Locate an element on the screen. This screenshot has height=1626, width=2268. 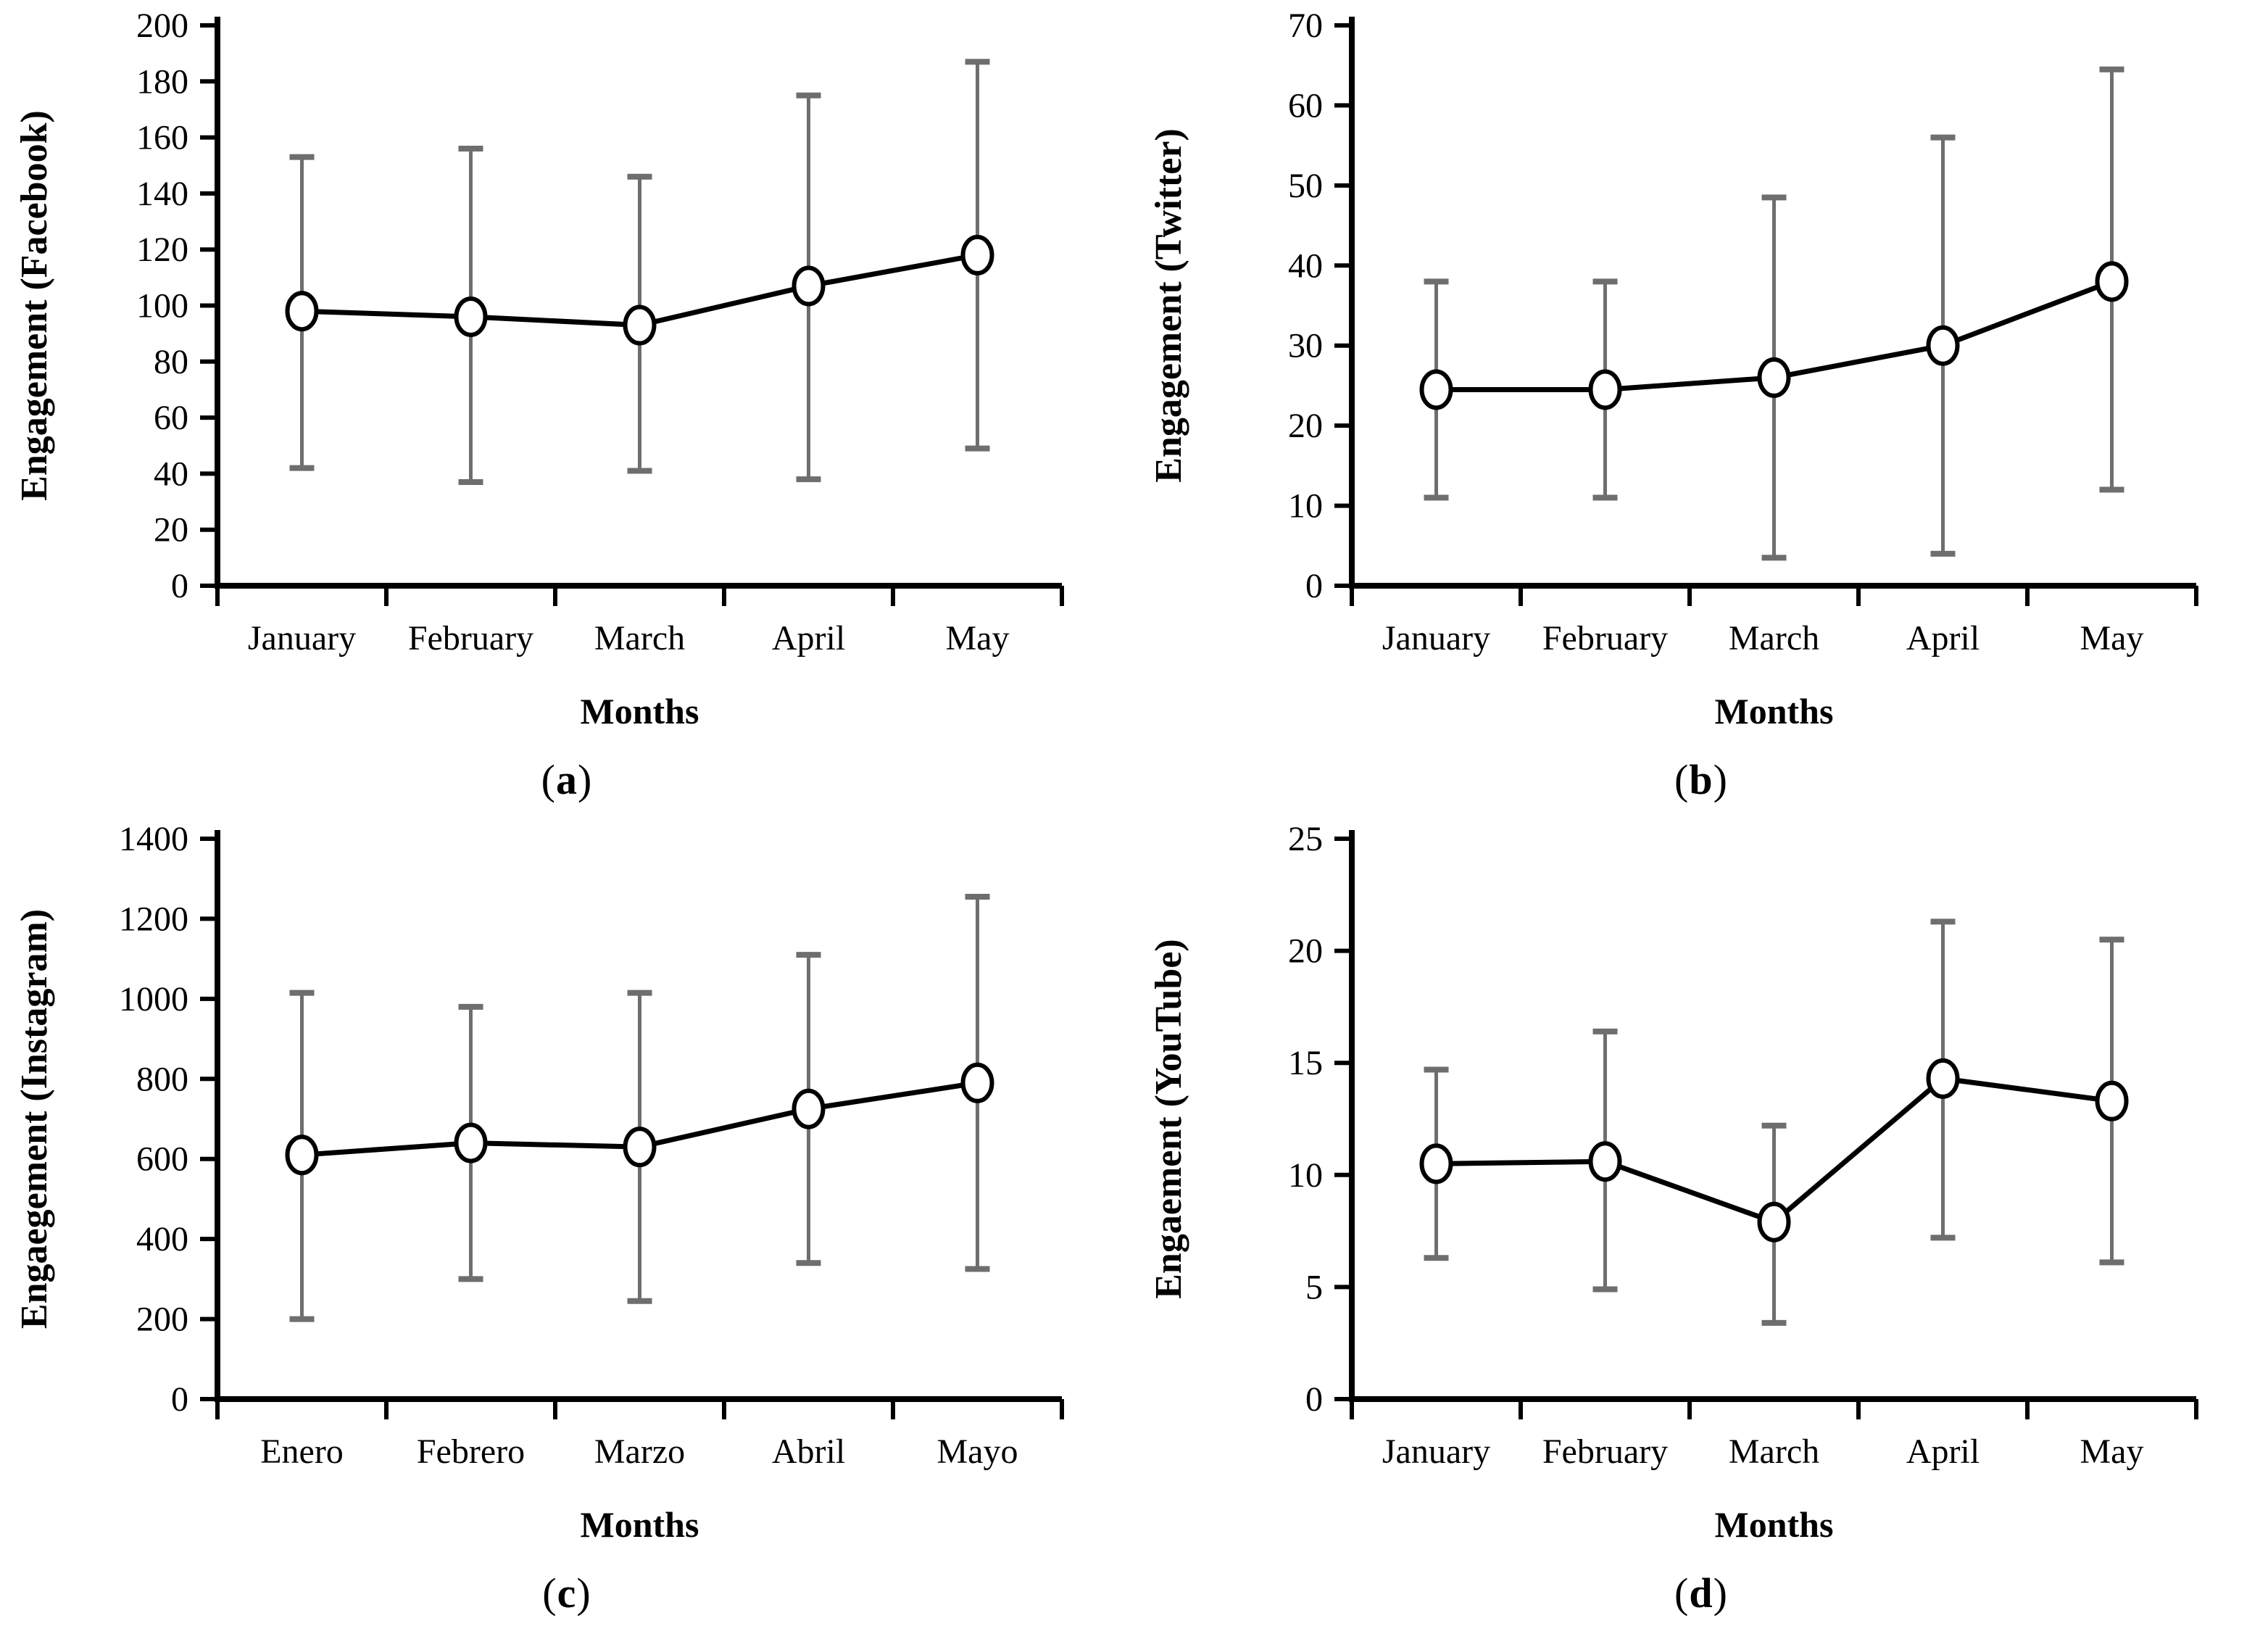
y-axis-tick-label: 25 is located at coordinates (1305, 839).